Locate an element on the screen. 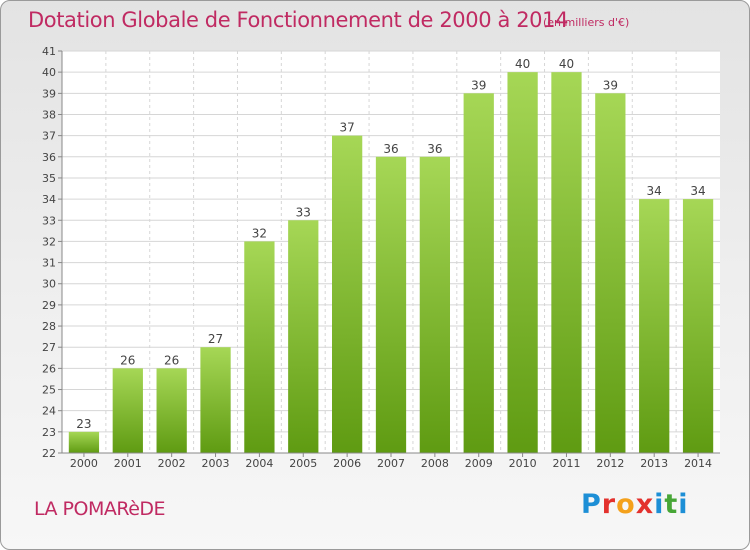 This screenshot has height=550, width=750. proxiti-logo: Proxiti is located at coordinates (635, 504).